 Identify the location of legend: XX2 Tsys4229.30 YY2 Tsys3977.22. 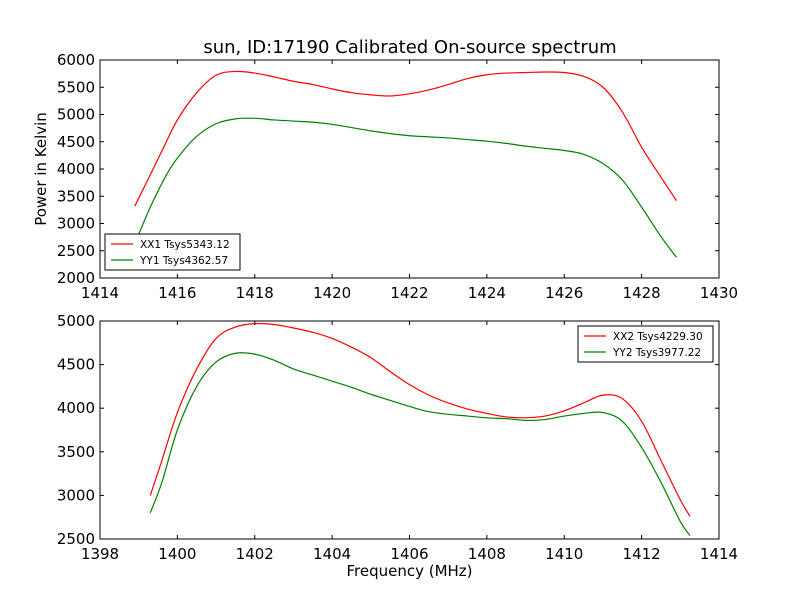
(645, 344).